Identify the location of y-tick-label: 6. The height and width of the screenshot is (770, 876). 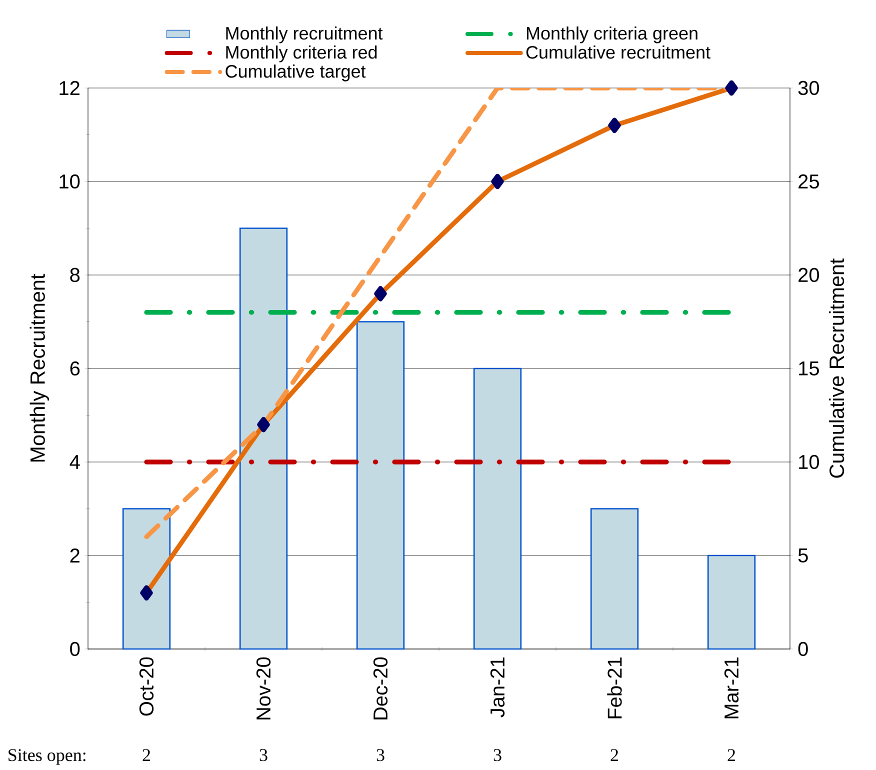
(75, 368).